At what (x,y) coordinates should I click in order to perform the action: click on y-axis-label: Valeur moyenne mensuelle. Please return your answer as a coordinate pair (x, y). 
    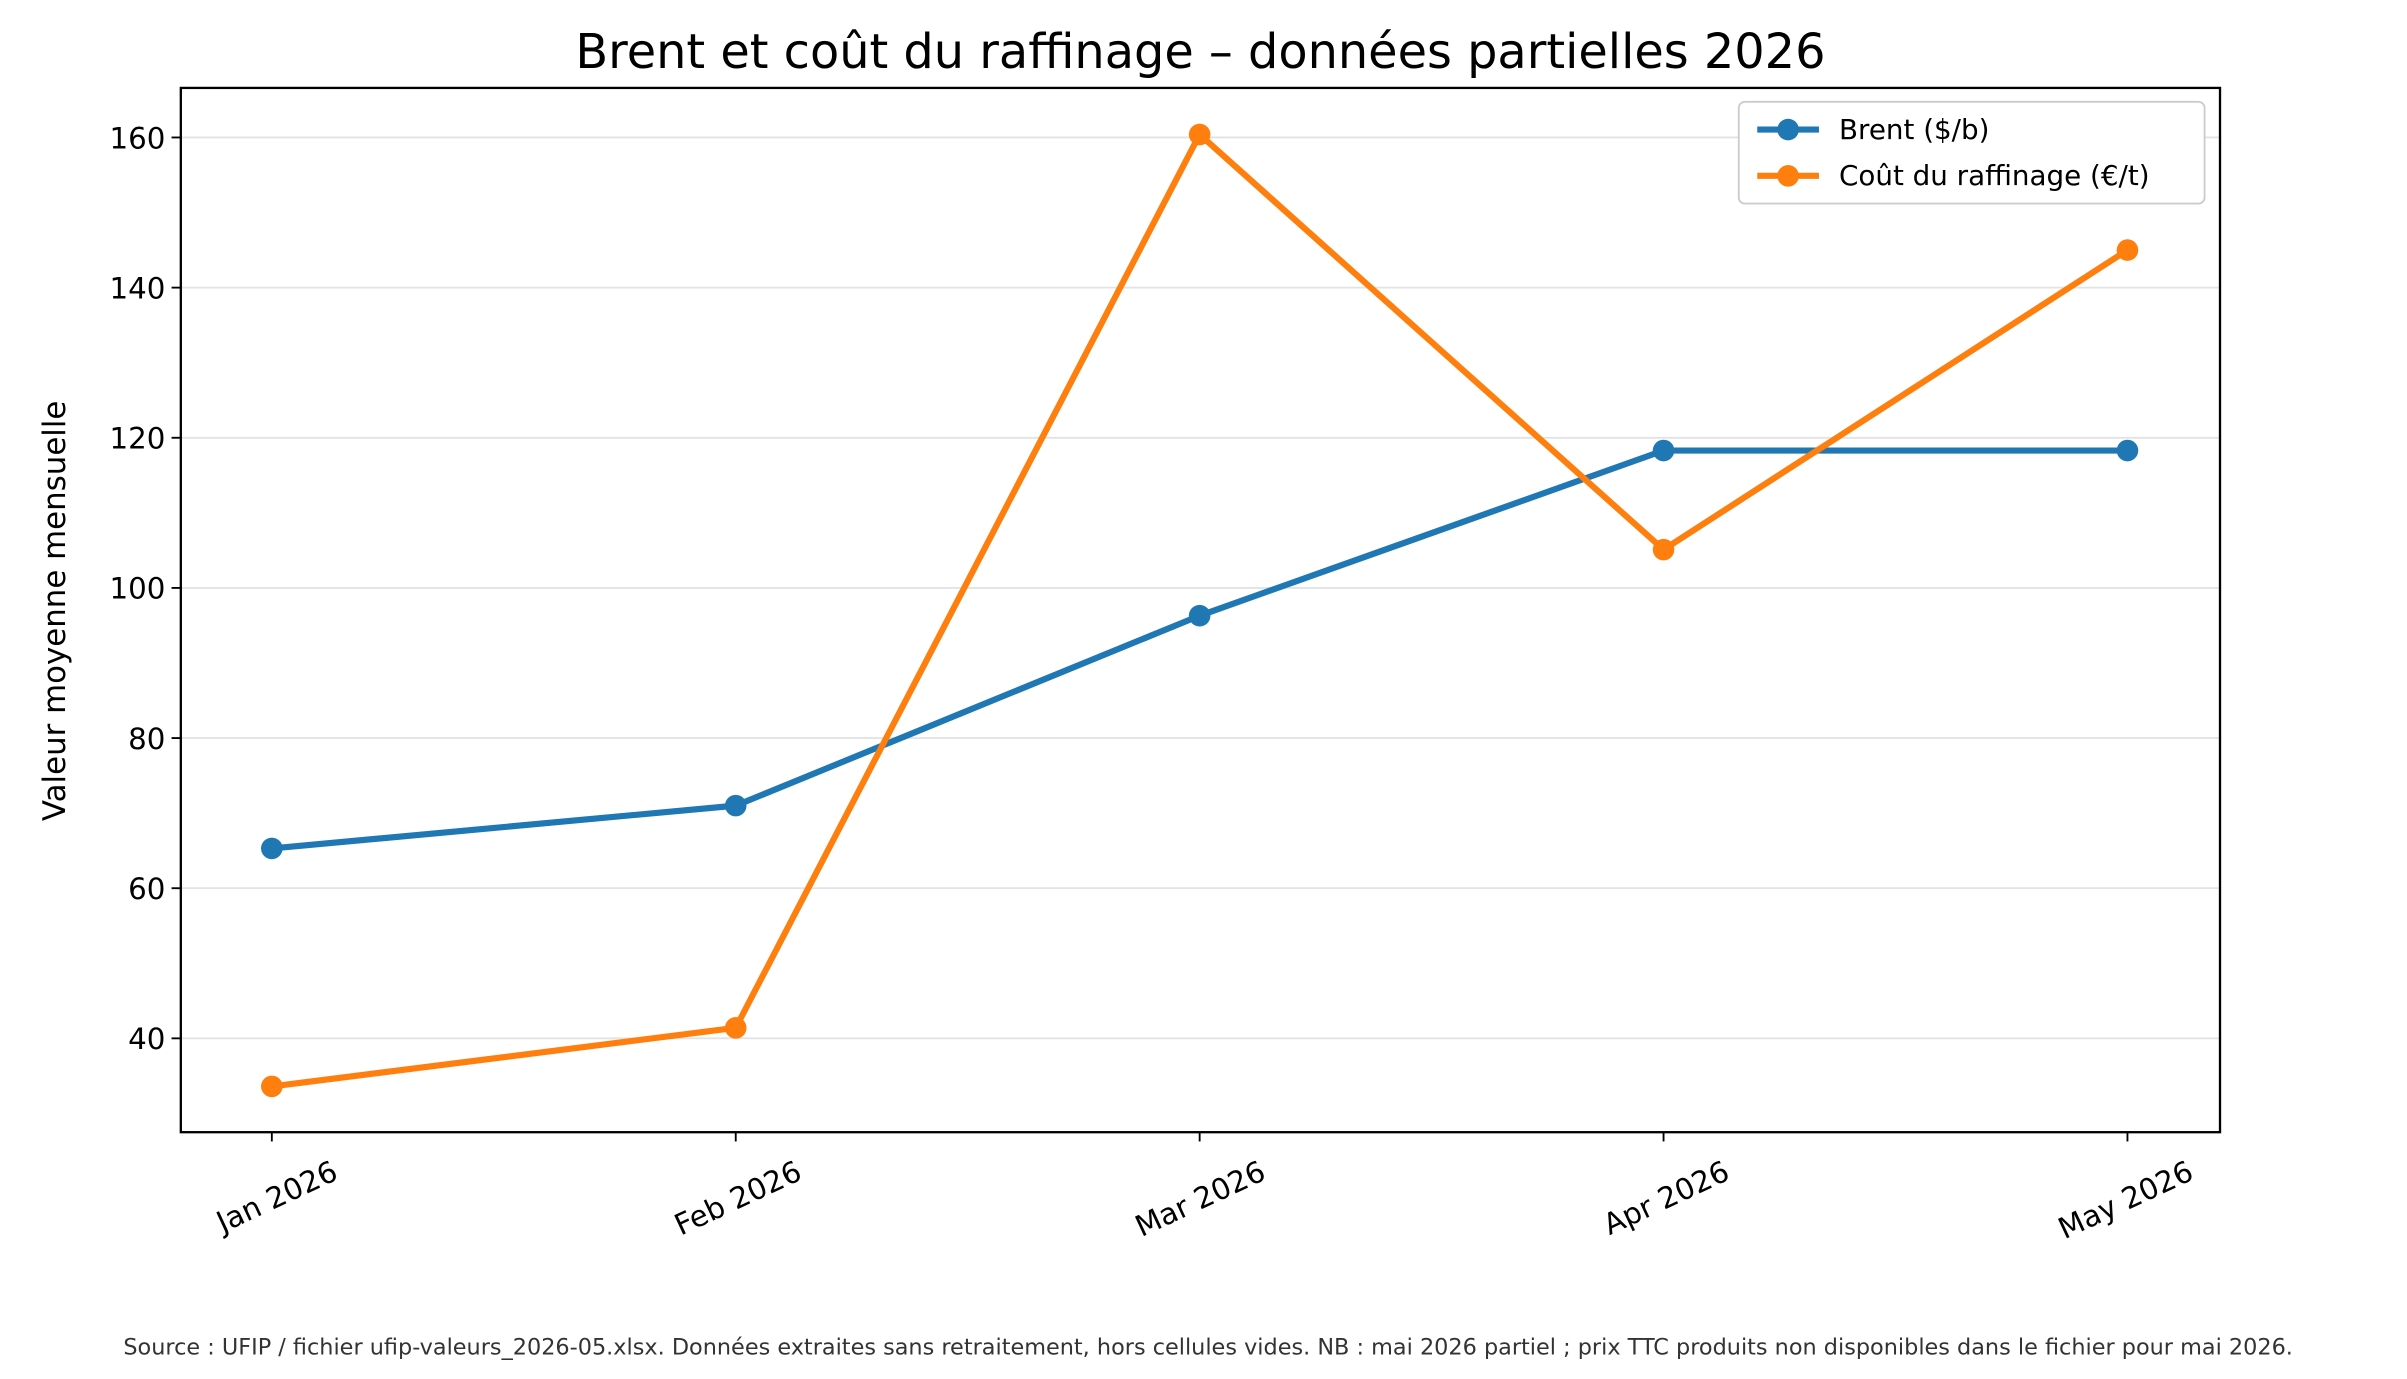
    Looking at the image, I should click on (55, 611).